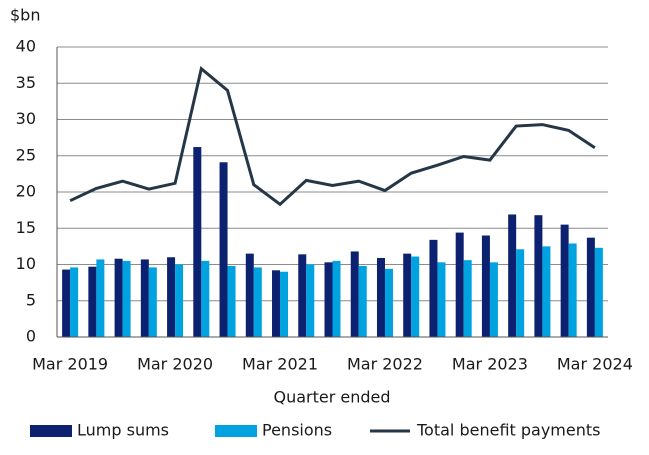 The height and width of the screenshot is (455, 649). Describe the element at coordinates (26, 191) in the screenshot. I see `y-tick-label: 20` at that location.